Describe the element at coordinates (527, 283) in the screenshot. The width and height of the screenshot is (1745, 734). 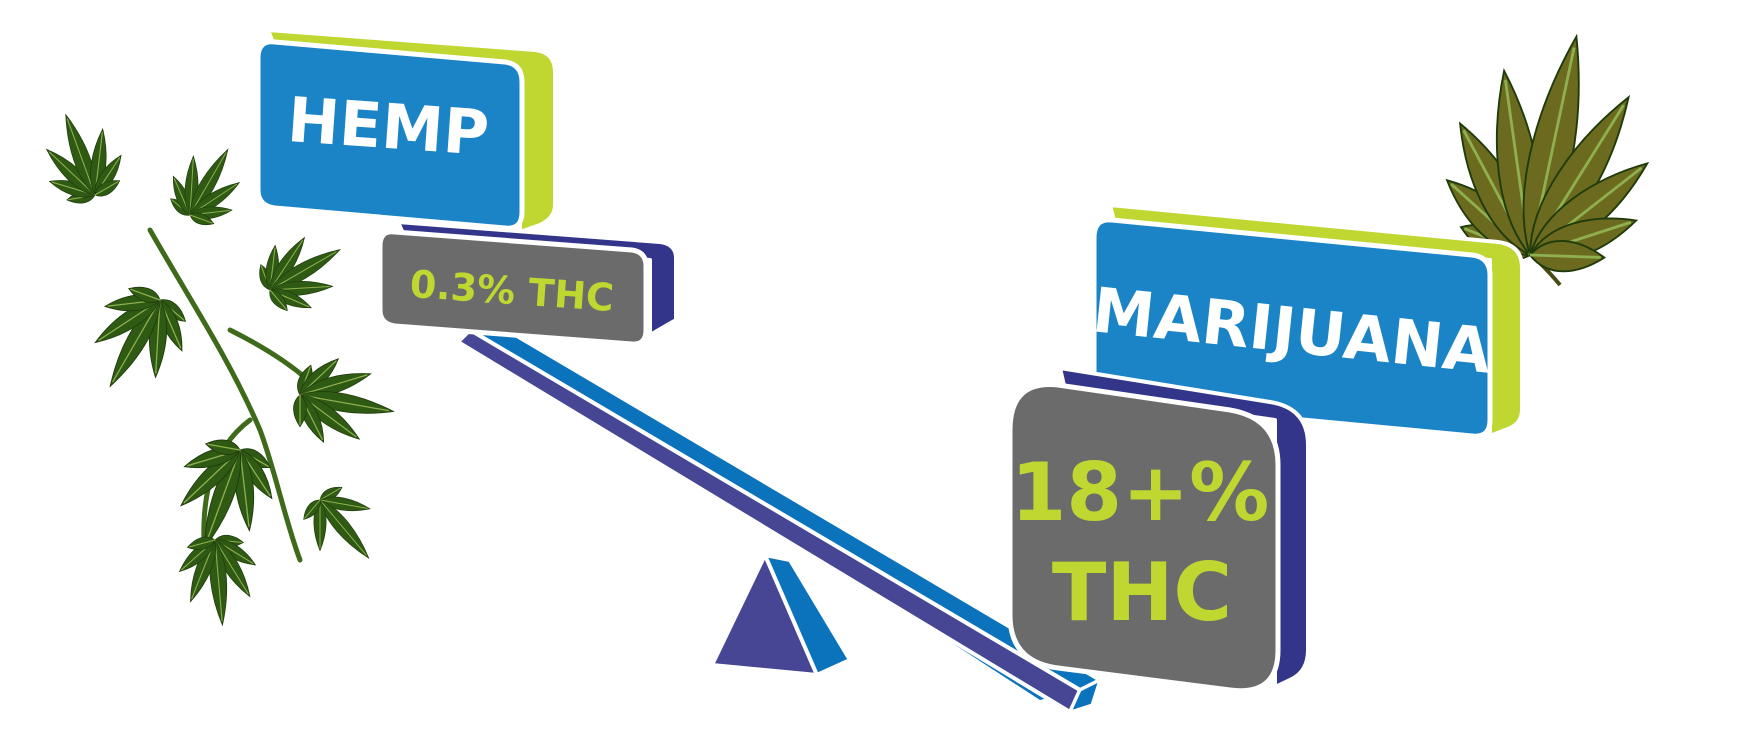
I see `hemp-thc-box: 0.3% THC` at that location.